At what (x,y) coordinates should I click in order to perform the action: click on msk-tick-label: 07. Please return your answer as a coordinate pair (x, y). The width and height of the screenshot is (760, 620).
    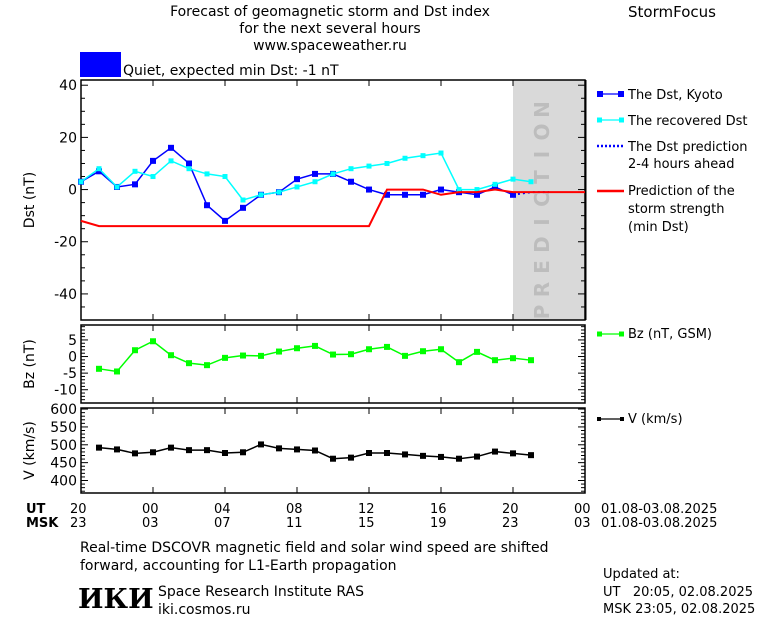
    Looking at the image, I should click on (222, 523).